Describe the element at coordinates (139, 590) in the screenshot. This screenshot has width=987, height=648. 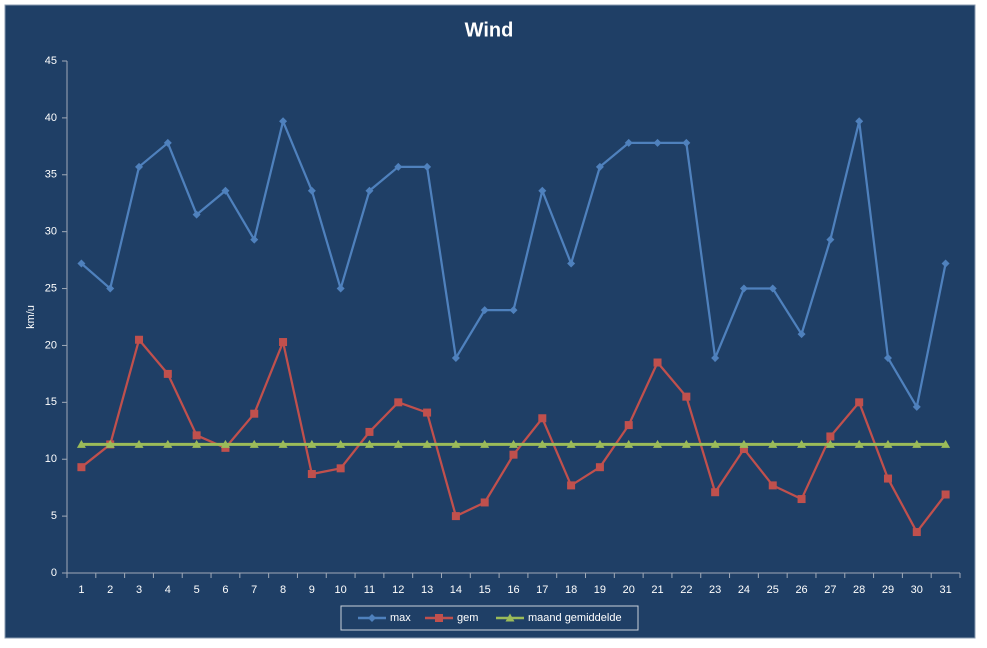
I see `x-tick-label: 3` at that location.